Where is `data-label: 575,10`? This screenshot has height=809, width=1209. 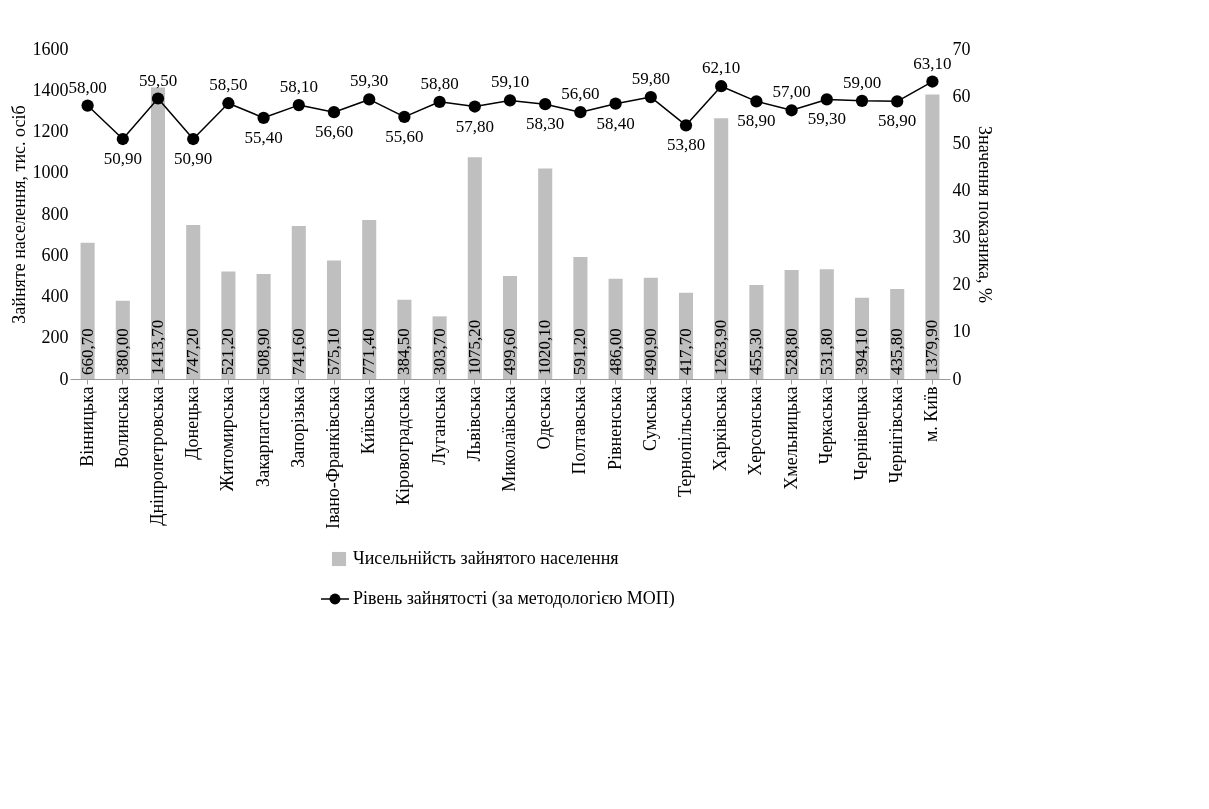 data-label: 575,10 is located at coordinates (333, 351).